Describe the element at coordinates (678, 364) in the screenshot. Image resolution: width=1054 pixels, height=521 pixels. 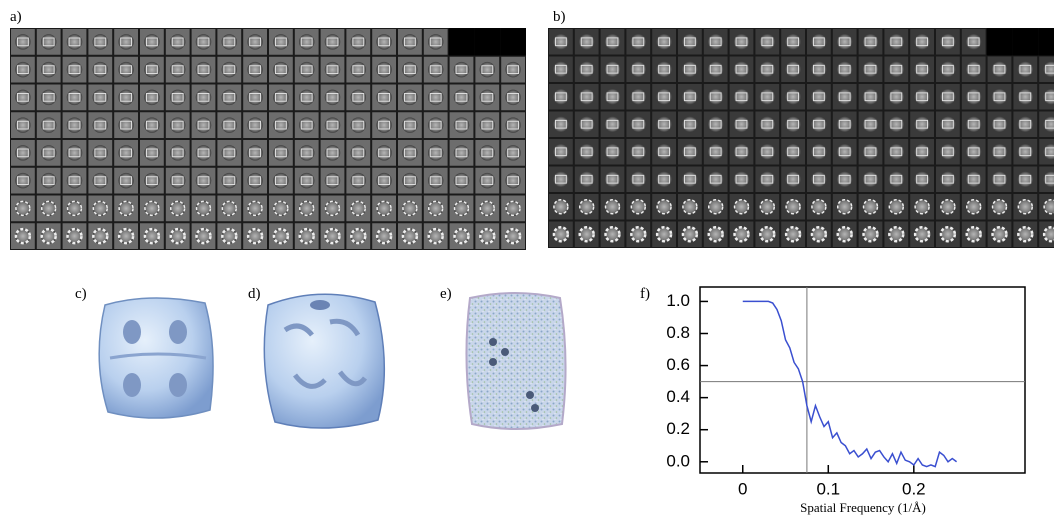
I see `y-tick-label: 0.6` at that location.